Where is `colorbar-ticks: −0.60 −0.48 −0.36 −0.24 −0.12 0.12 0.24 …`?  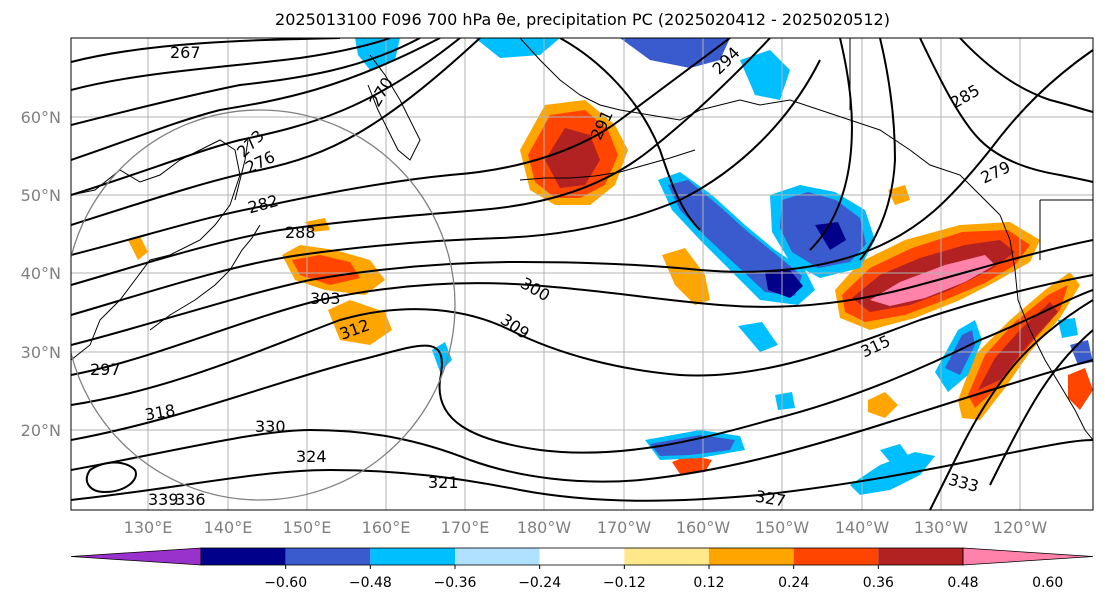
colorbar-ticks: −0.60 −0.48 −0.36 −0.24 −0.12 0.12 0.24 … is located at coordinates (663, 583).